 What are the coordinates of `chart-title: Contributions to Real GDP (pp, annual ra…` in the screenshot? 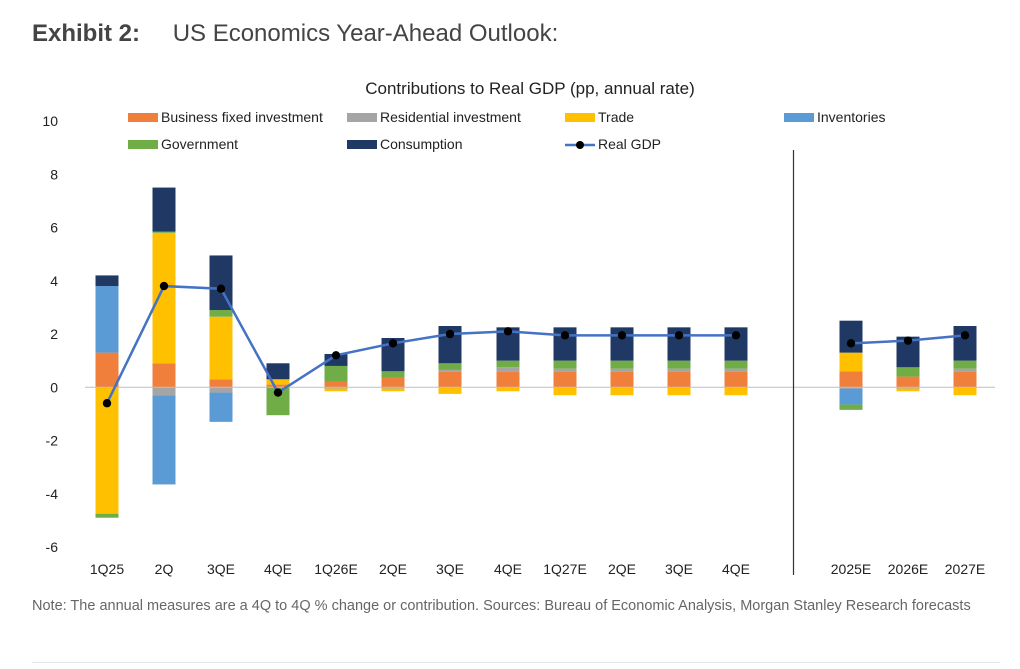 It's located at (529, 88).